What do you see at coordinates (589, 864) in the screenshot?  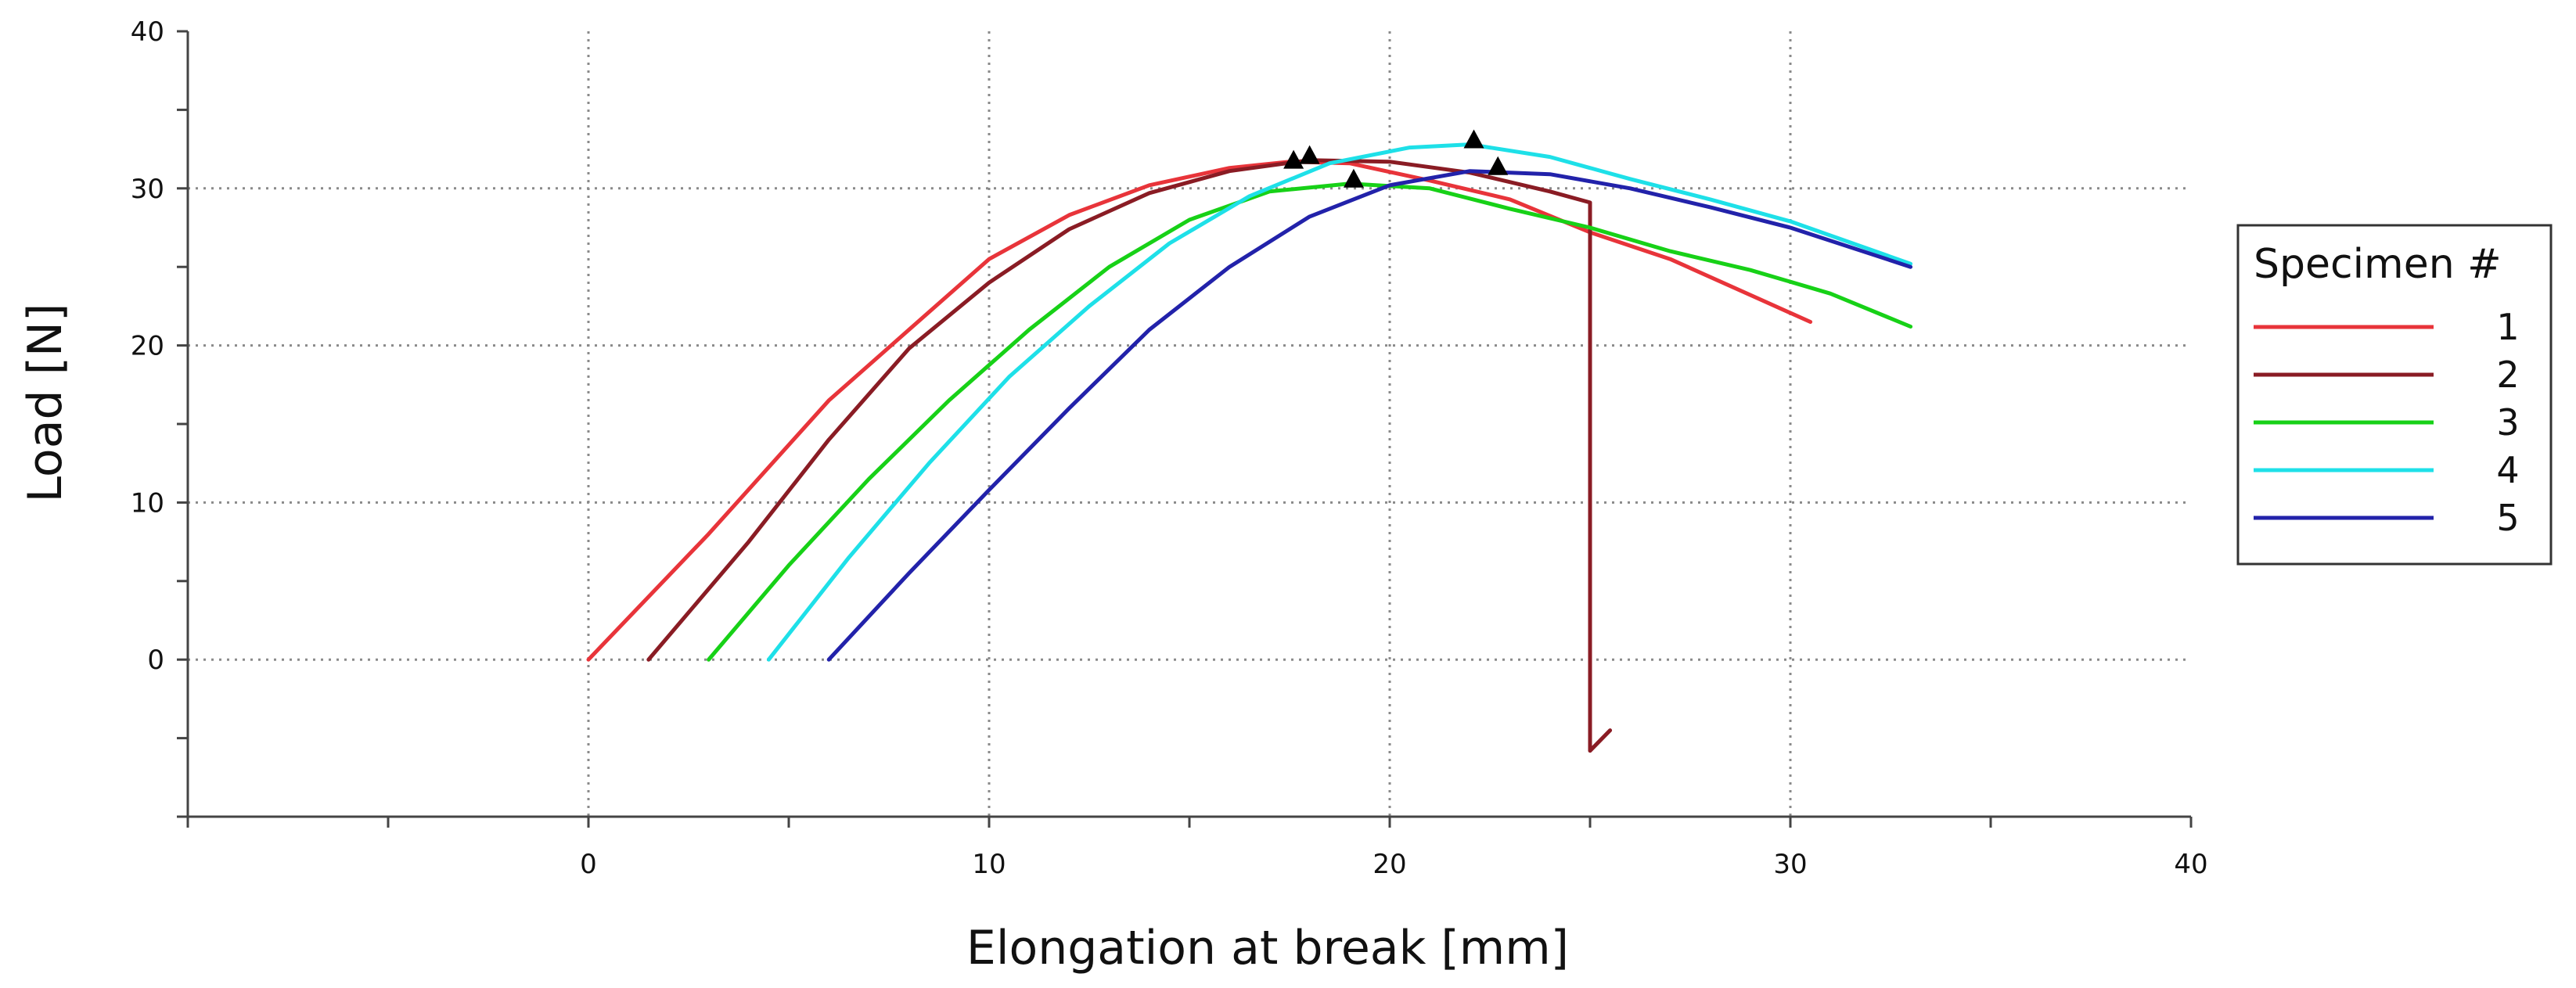 I see `x-tick-label: 0` at bounding box center [589, 864].